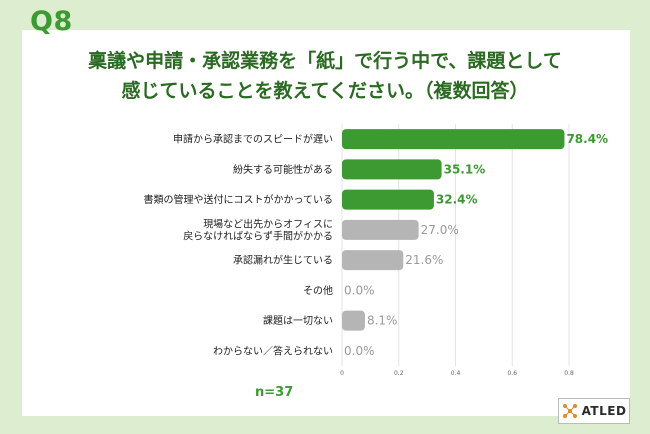  What do you see at coordinates (399, 373) in the screenshot?
I see `x-tick-label: 0.2` at bounding box center [399, 373].